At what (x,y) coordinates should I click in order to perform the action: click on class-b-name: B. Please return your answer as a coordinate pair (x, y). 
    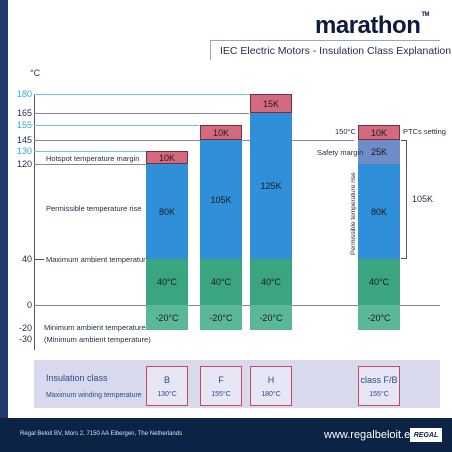
    Looking at the image, I should click on (166, 379).